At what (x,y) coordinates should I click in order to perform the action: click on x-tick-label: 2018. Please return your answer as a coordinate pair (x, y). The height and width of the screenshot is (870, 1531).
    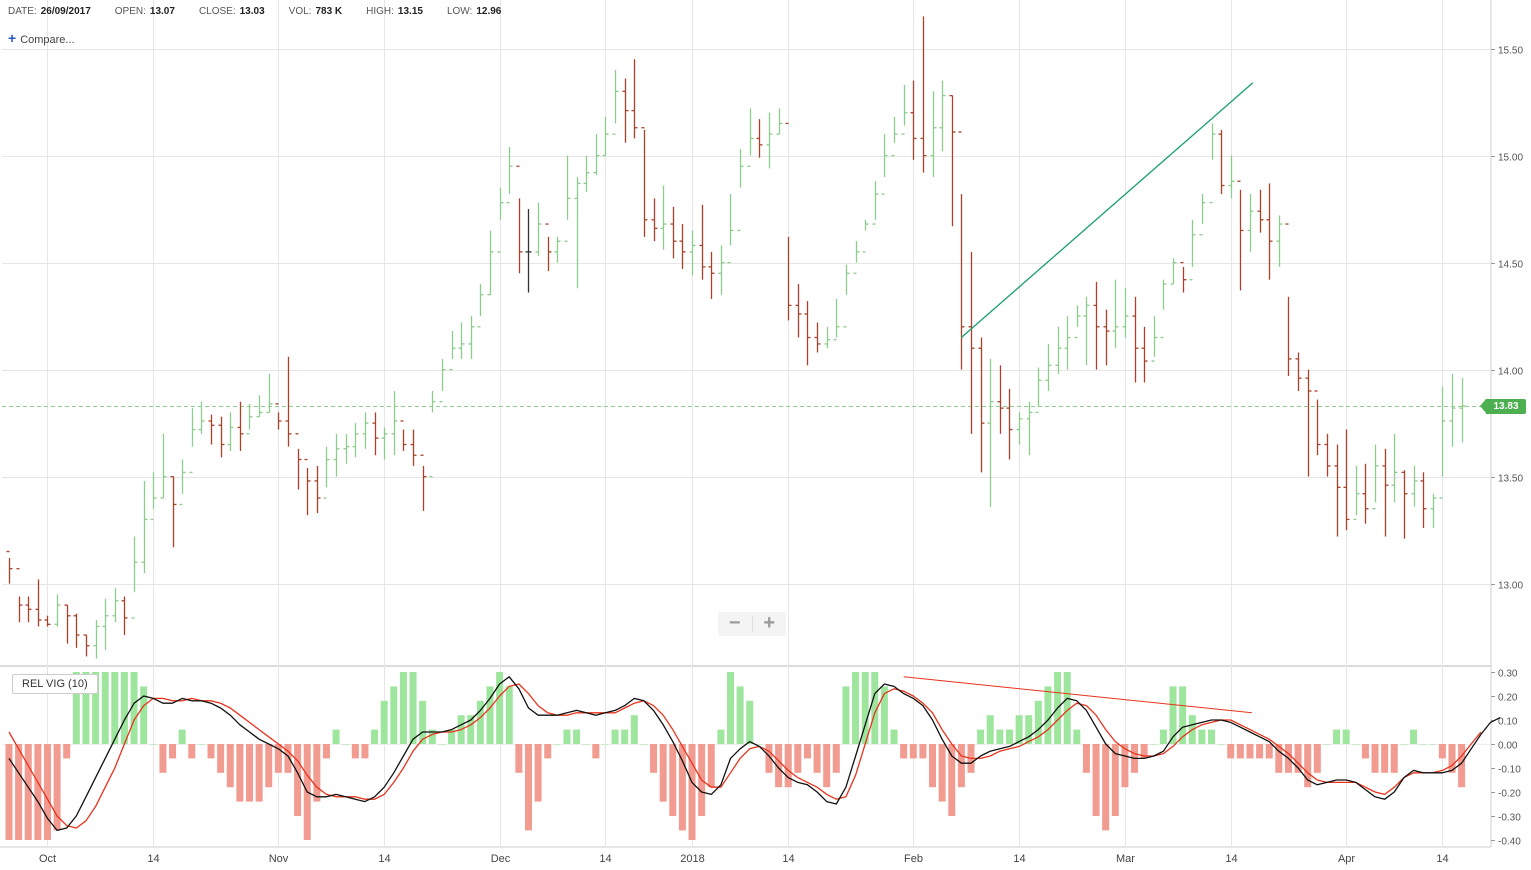
    Looking at the image, I should click on (692, 859).